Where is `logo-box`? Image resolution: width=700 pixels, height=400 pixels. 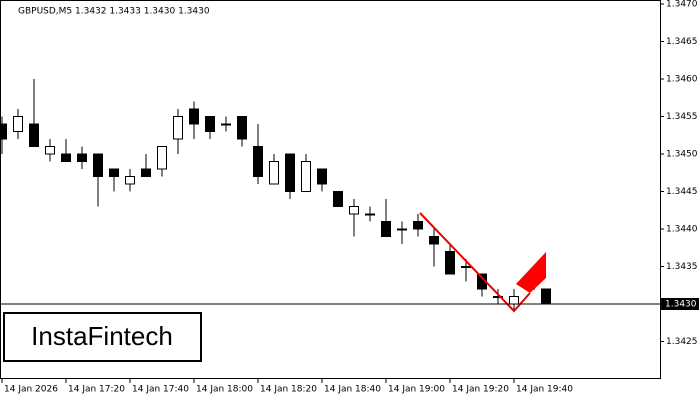
logo-box is located at coordinates (102, 337).